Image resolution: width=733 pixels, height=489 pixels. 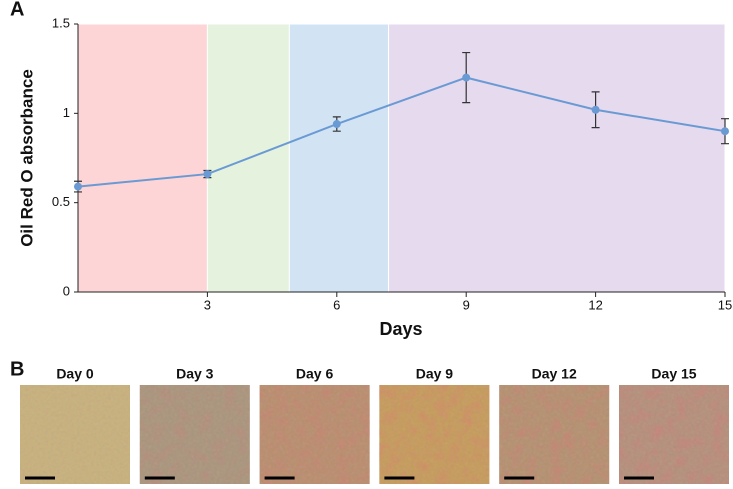 I want to click on y-tick-label: 0.5, so click(x=61, y=201).